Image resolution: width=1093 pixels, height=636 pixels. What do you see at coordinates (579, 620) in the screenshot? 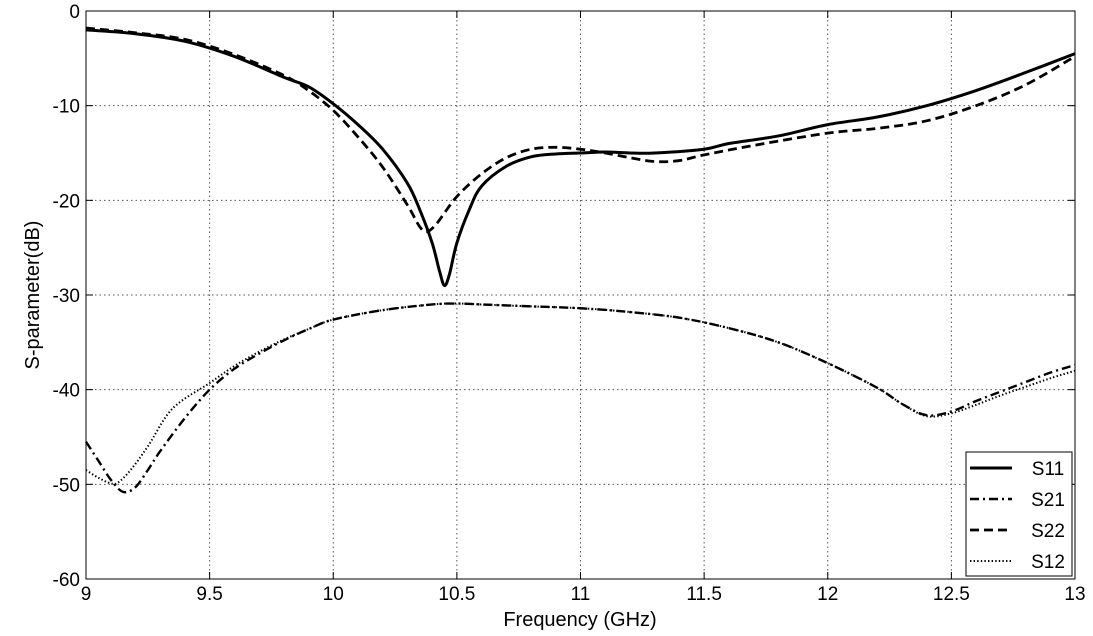
I see `x-axis-label: Frequency (GHz)` at bounding box center [579, 620].